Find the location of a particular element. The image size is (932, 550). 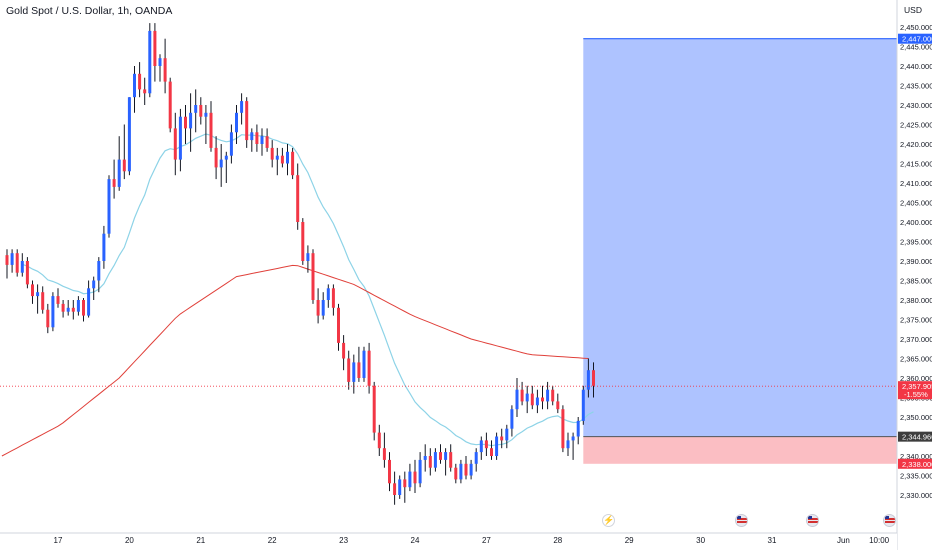

price-tick-label: 2,365.000 is located at coordinates (916, 359).